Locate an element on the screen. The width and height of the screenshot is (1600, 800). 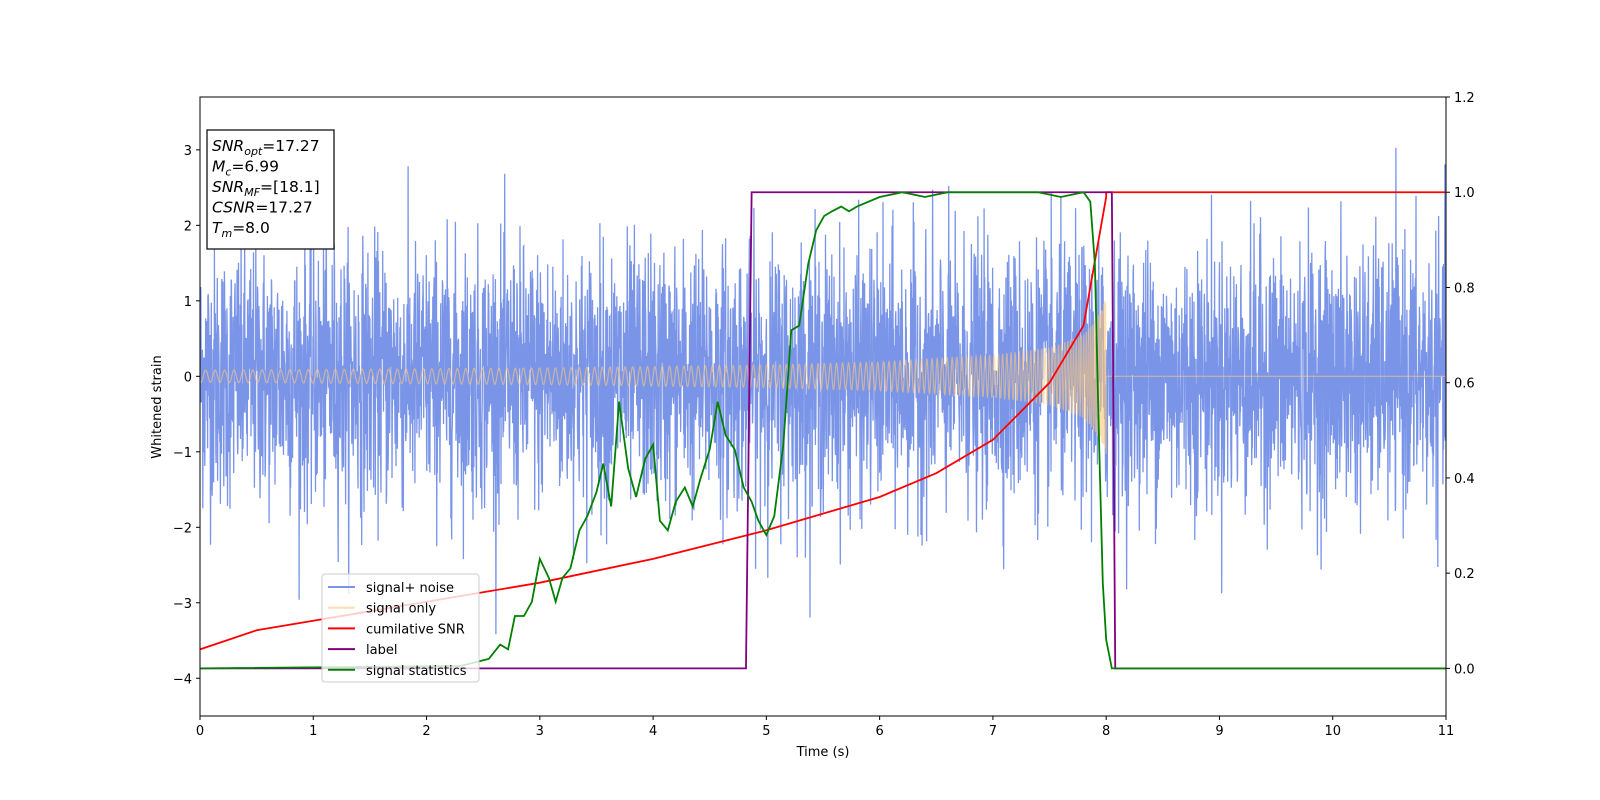
x-tick-label: 3 is located at coordinates (540, 731).